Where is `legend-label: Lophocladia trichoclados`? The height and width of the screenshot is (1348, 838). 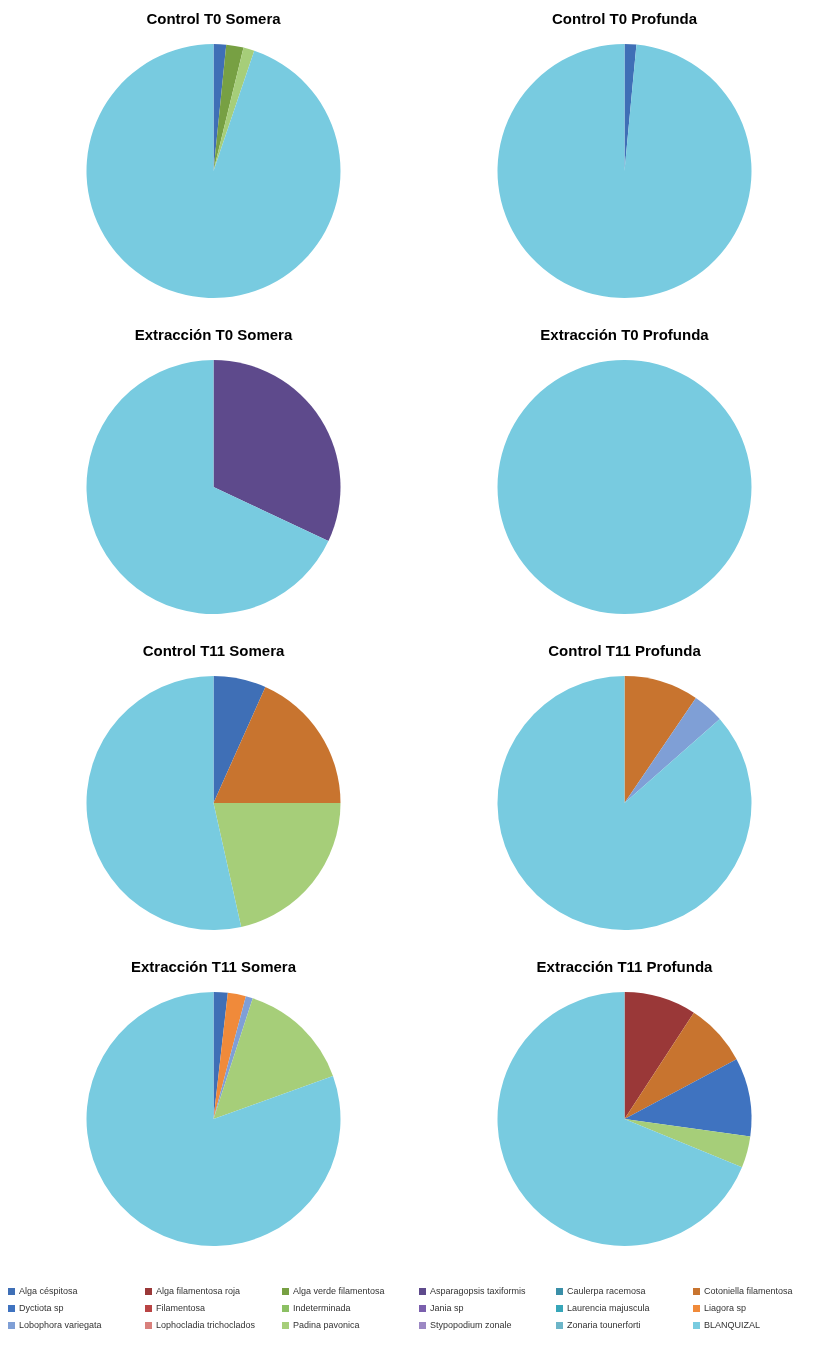 legend-label: Lophocladia trichoclados is located at coordinates (206, 1325).